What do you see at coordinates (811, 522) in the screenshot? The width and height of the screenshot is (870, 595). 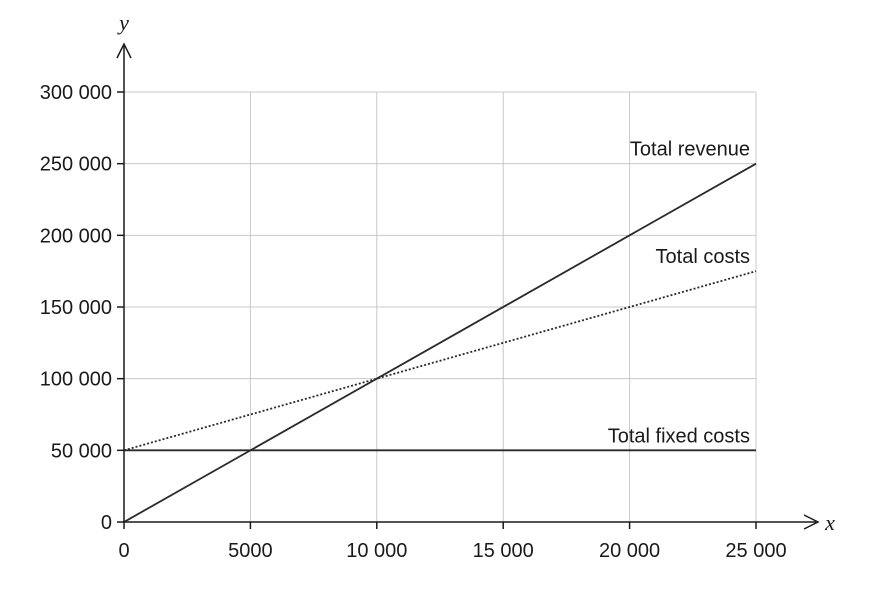 I see `x-axis-arrow` at bounding box center [811, 522].